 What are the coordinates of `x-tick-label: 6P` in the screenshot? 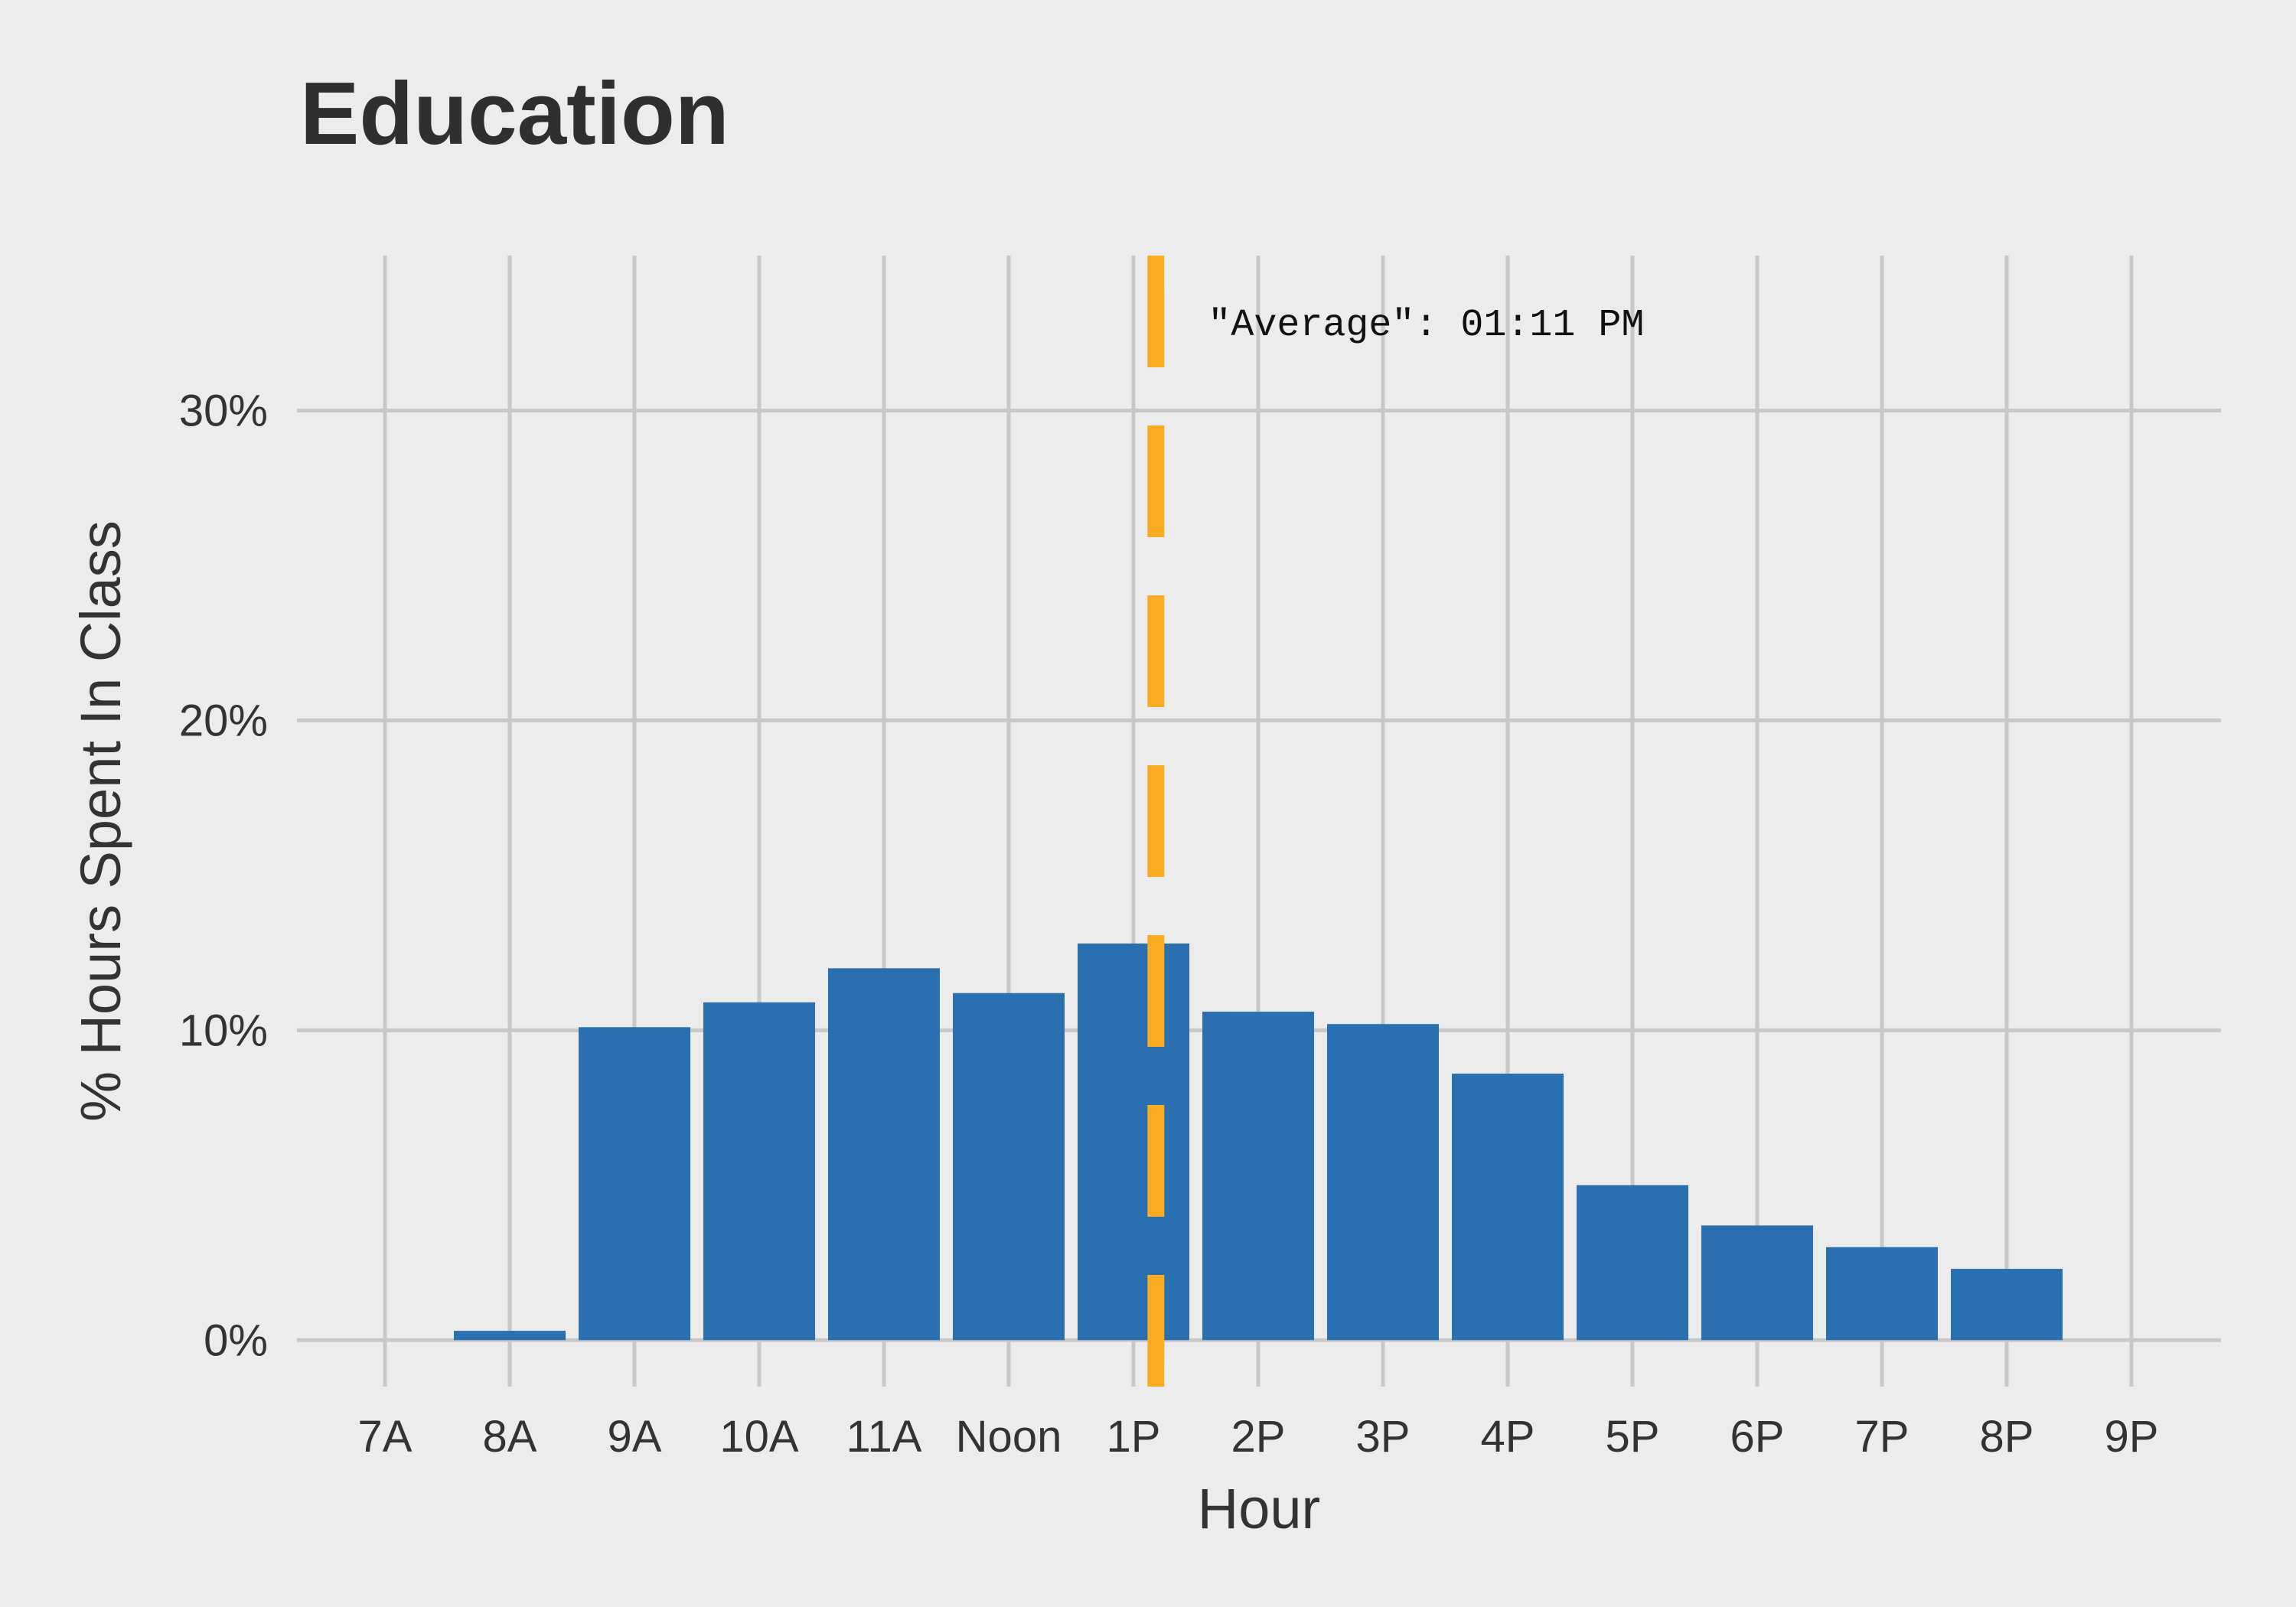 It's located at (1757, 1437).